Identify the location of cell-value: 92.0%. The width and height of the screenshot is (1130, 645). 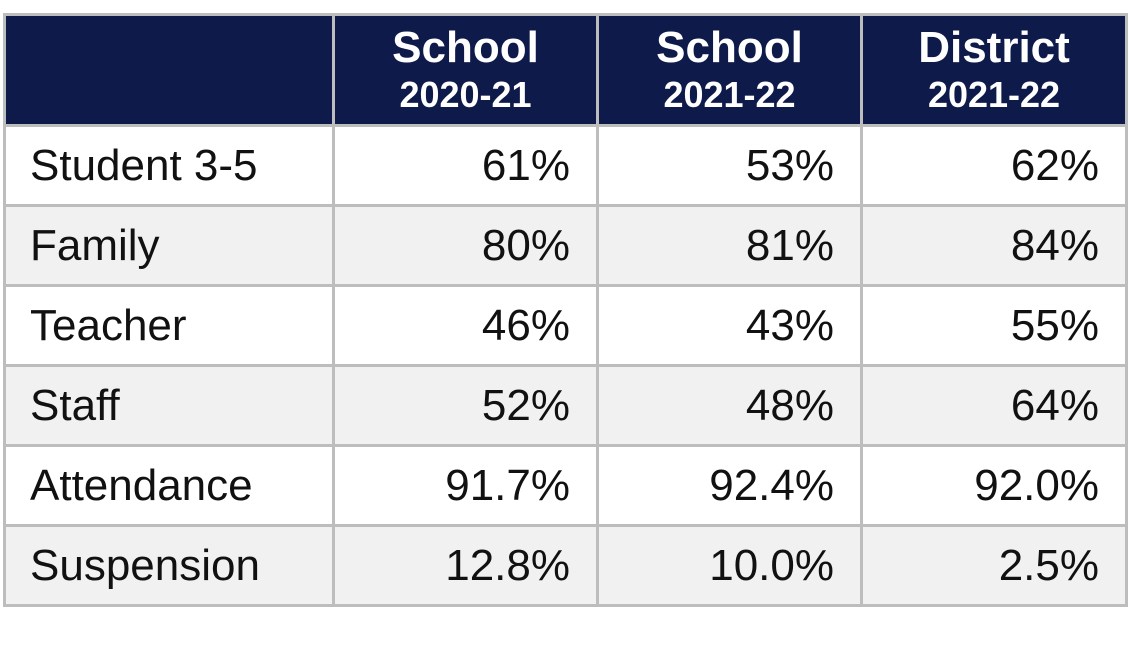
(994, 485).